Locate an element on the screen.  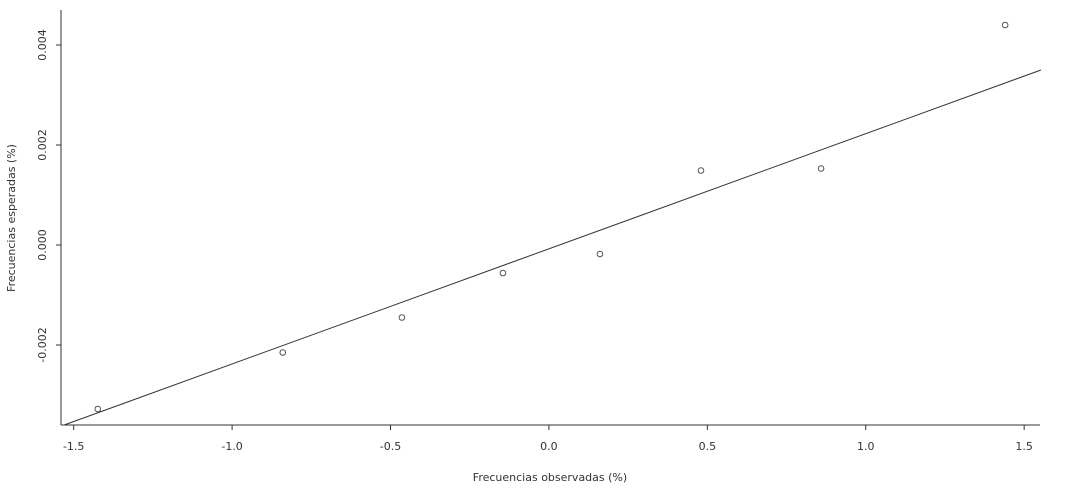
y-tick-label: 0.002 is located at coordinates (42, 145).